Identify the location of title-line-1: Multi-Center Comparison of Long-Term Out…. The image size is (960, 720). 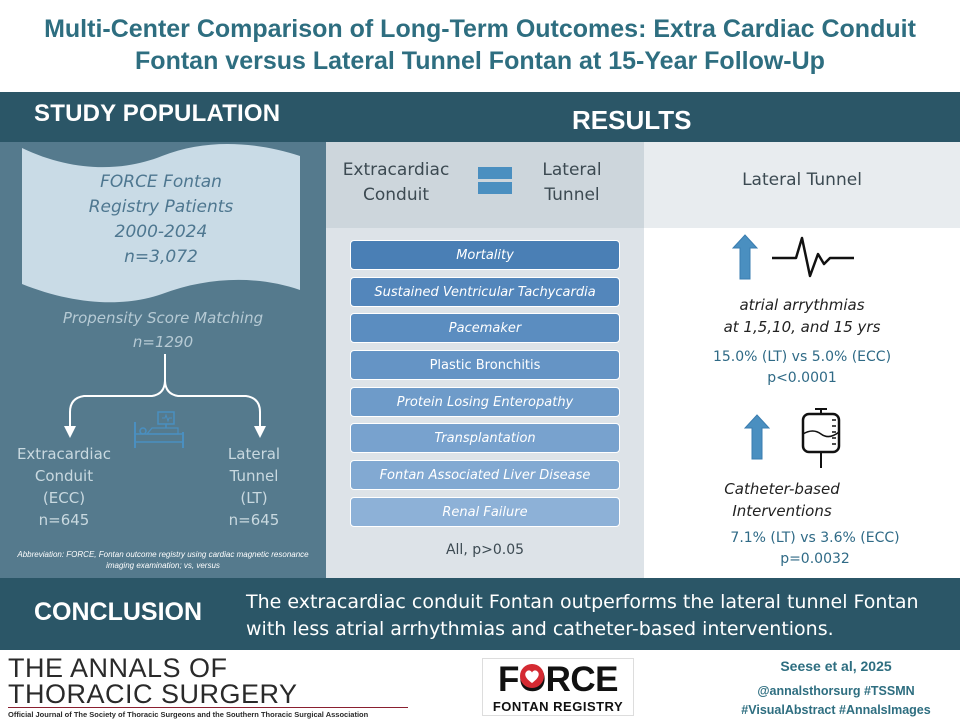
(480, 29).